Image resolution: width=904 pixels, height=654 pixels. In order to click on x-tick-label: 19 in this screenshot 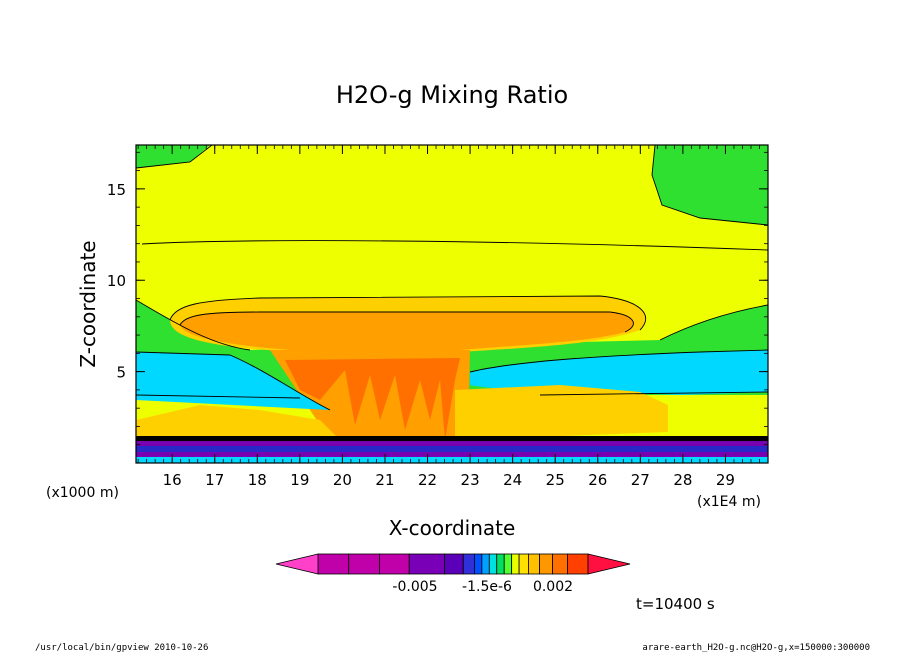, I will do `click(299, 480)`.